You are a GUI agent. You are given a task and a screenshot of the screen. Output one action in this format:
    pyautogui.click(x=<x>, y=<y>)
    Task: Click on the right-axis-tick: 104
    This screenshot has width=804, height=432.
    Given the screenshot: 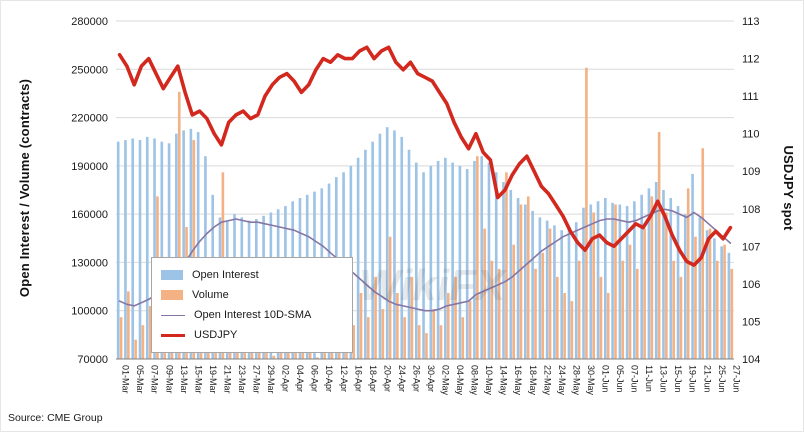 What is the action you would take?
    pyautogui.click(x=751, y=360)
    